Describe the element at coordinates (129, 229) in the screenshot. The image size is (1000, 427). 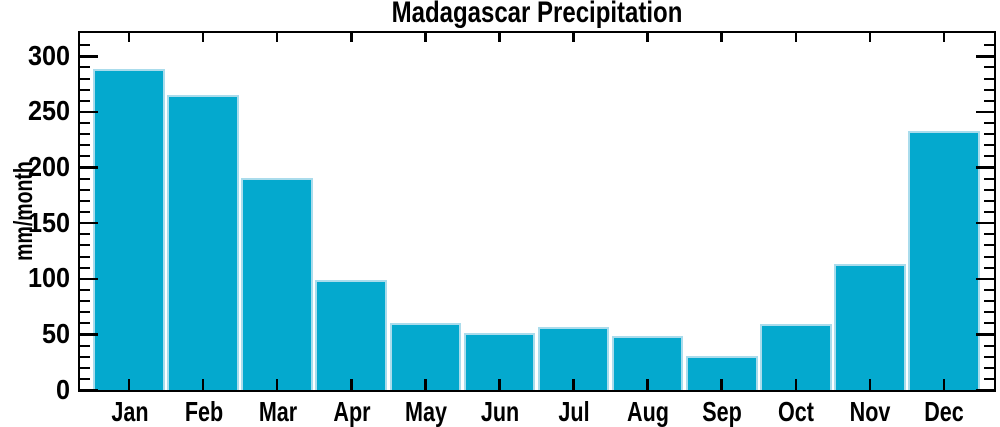
I see `bar-jan` at that location.